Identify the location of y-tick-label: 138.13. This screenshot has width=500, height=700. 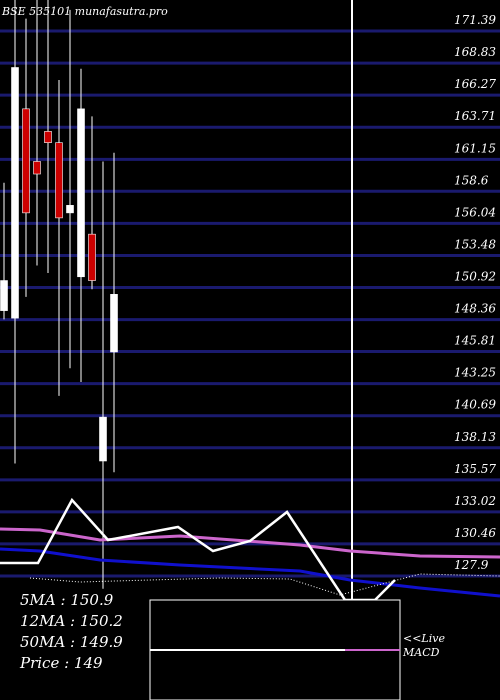
(475, 437).